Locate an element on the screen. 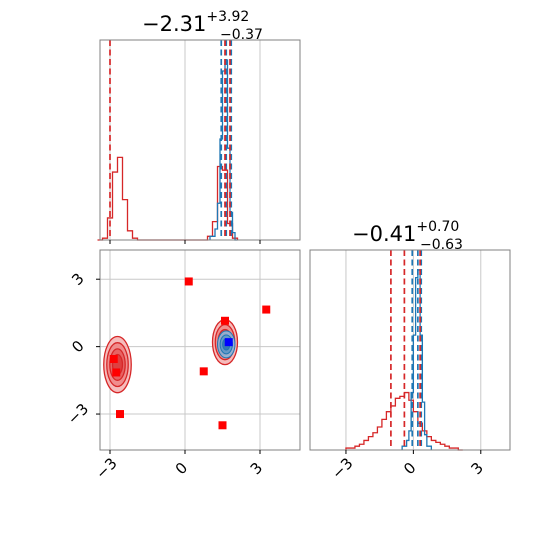  histograms is located at coordinates (168, 150).